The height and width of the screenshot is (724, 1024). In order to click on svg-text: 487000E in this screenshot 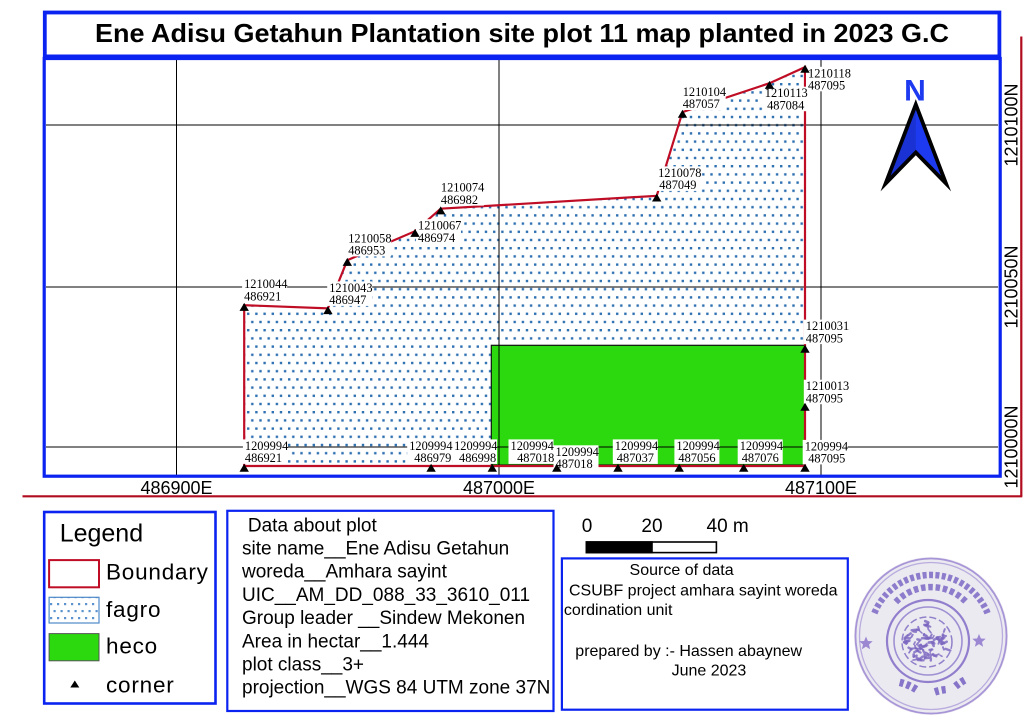, I will do `click(499, 488)`.